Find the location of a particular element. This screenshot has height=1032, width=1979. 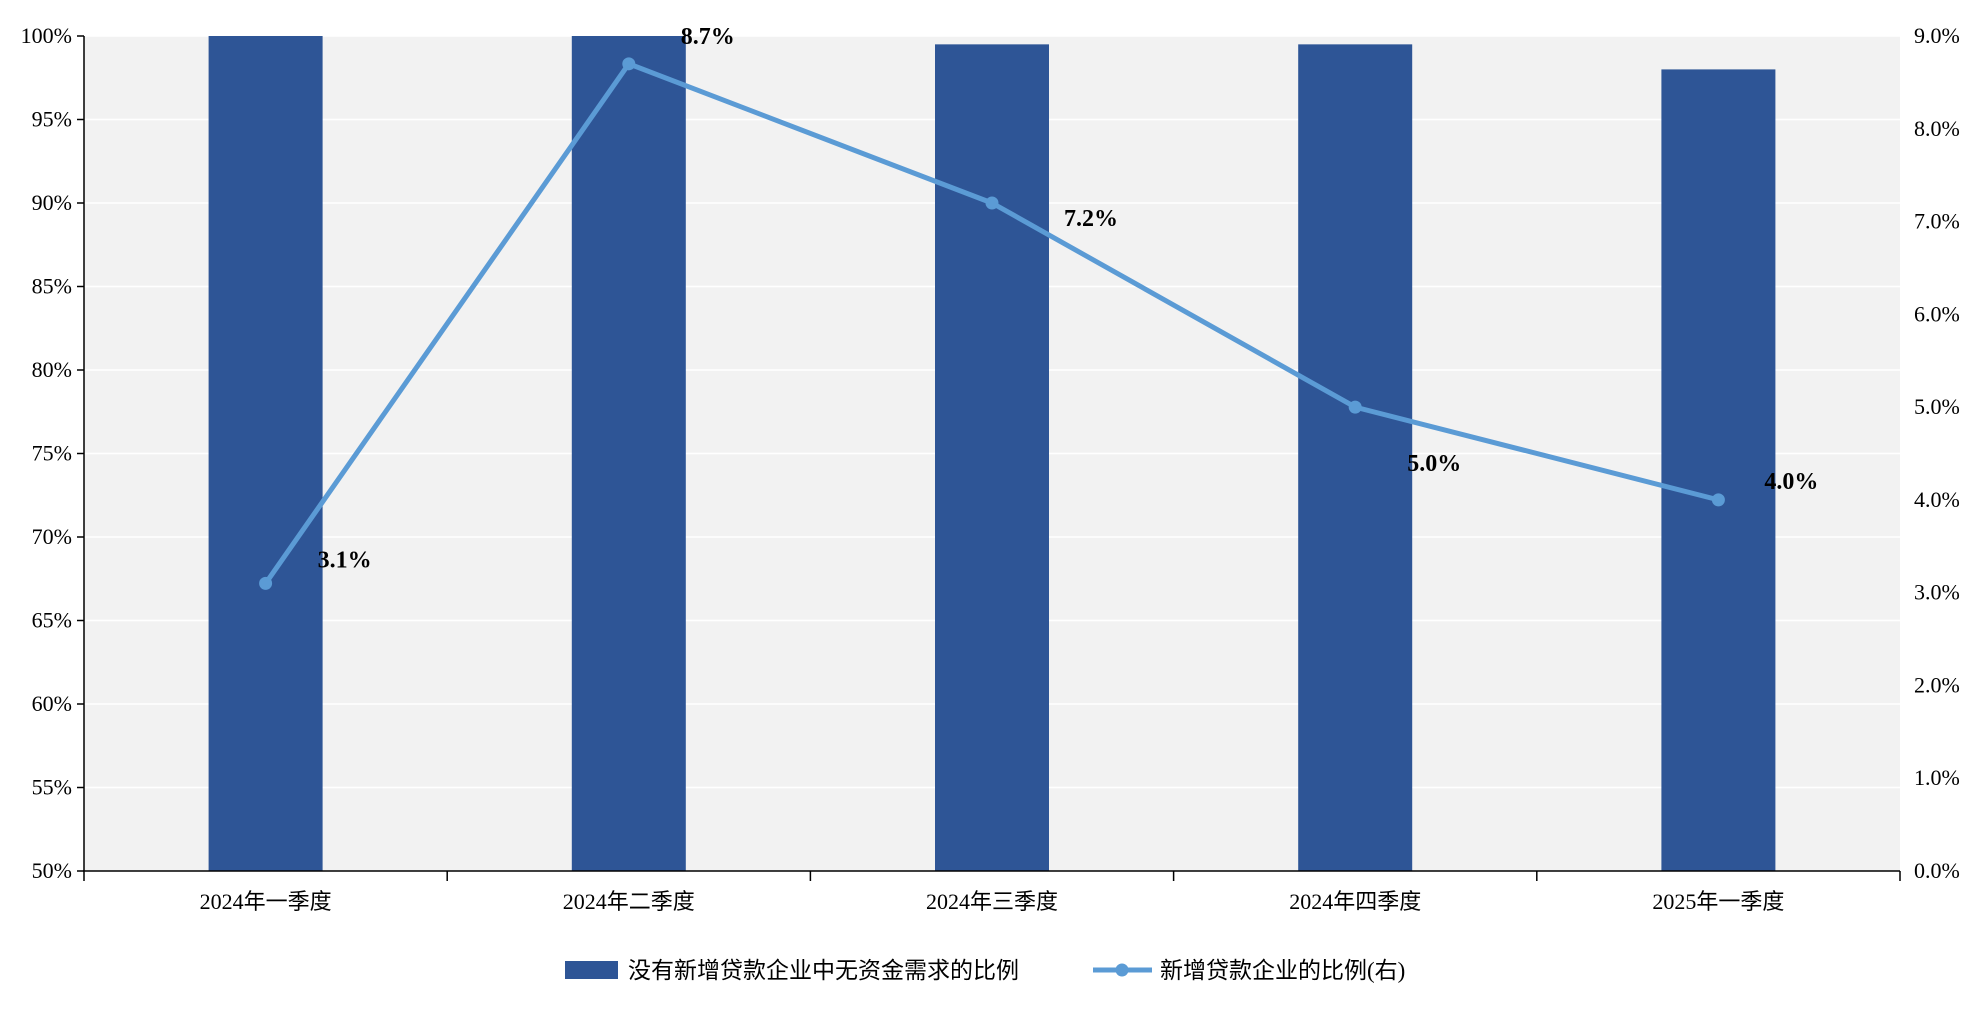

line-data-label: 4.0% is located at coordinates (1791, 482).